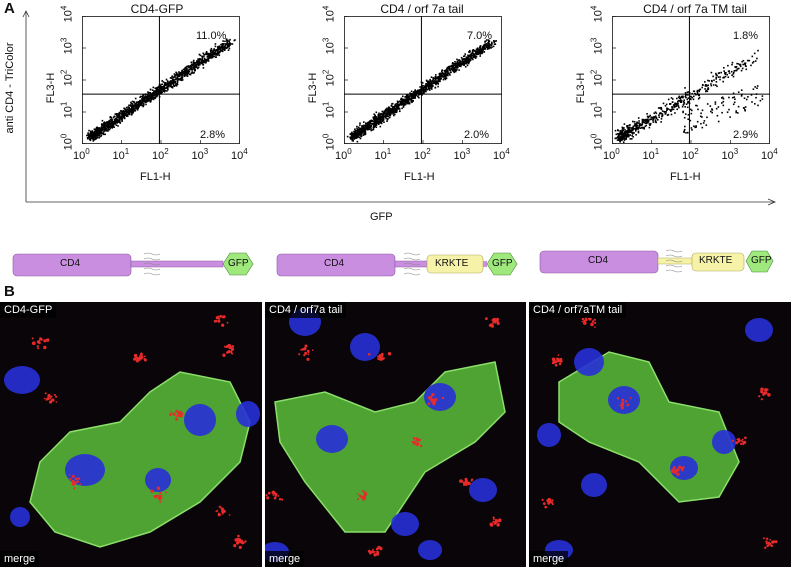 This screenshot has width=791, height=567. What do you see at coordinates (9, 8) in the screenshot?
I see `panel-a-label: A` at bounding box center [9, 8].